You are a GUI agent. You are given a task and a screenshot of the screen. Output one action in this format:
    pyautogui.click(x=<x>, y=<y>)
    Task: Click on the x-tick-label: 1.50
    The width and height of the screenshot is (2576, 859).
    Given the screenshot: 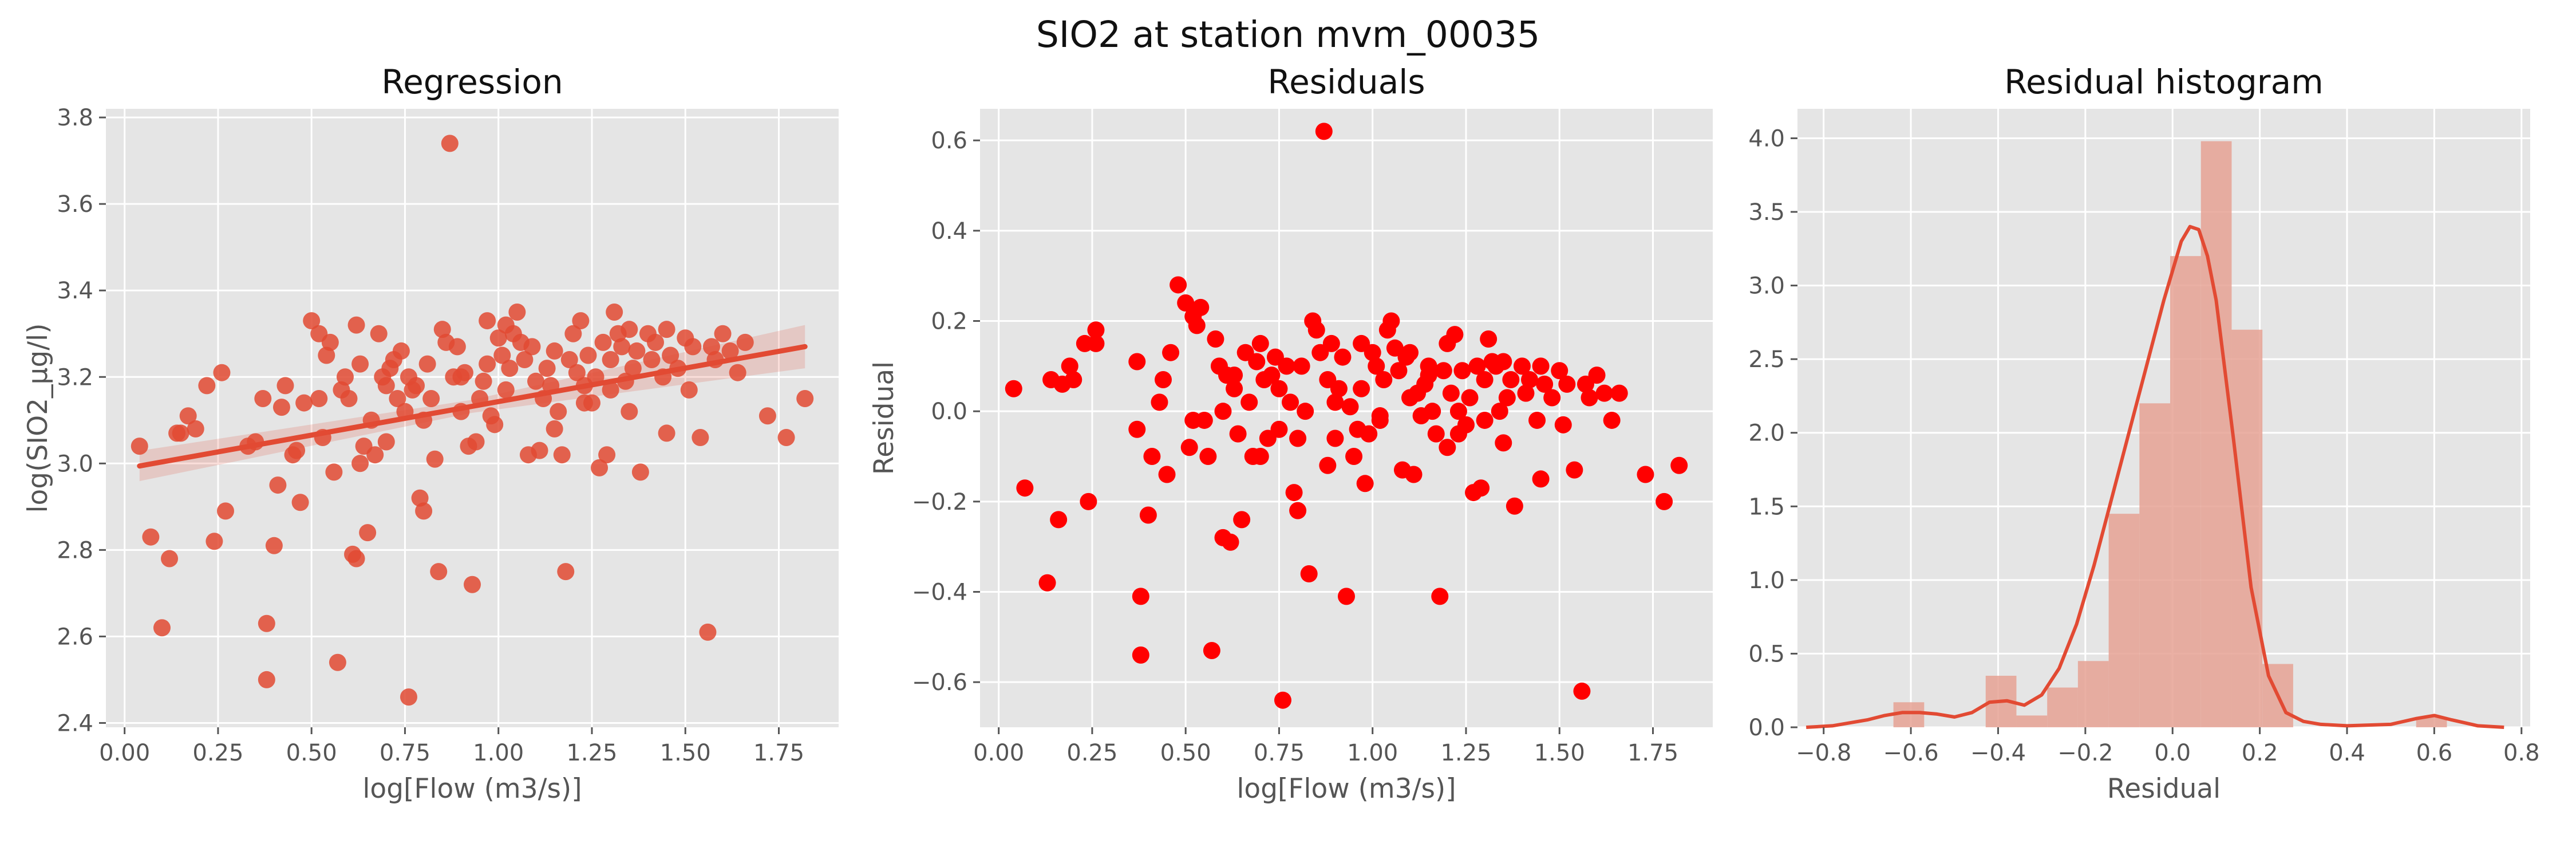 What is the action you would take?
    pyautogui.click(x=685, y=753)
    